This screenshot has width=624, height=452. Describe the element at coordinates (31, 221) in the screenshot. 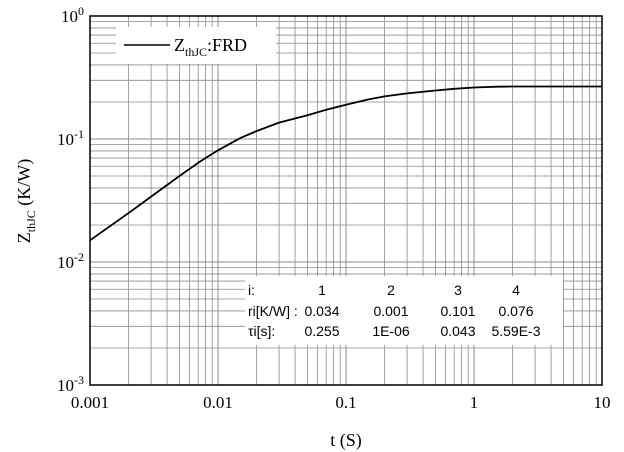

I see `y-axis-label-sub: thJC` at that location.